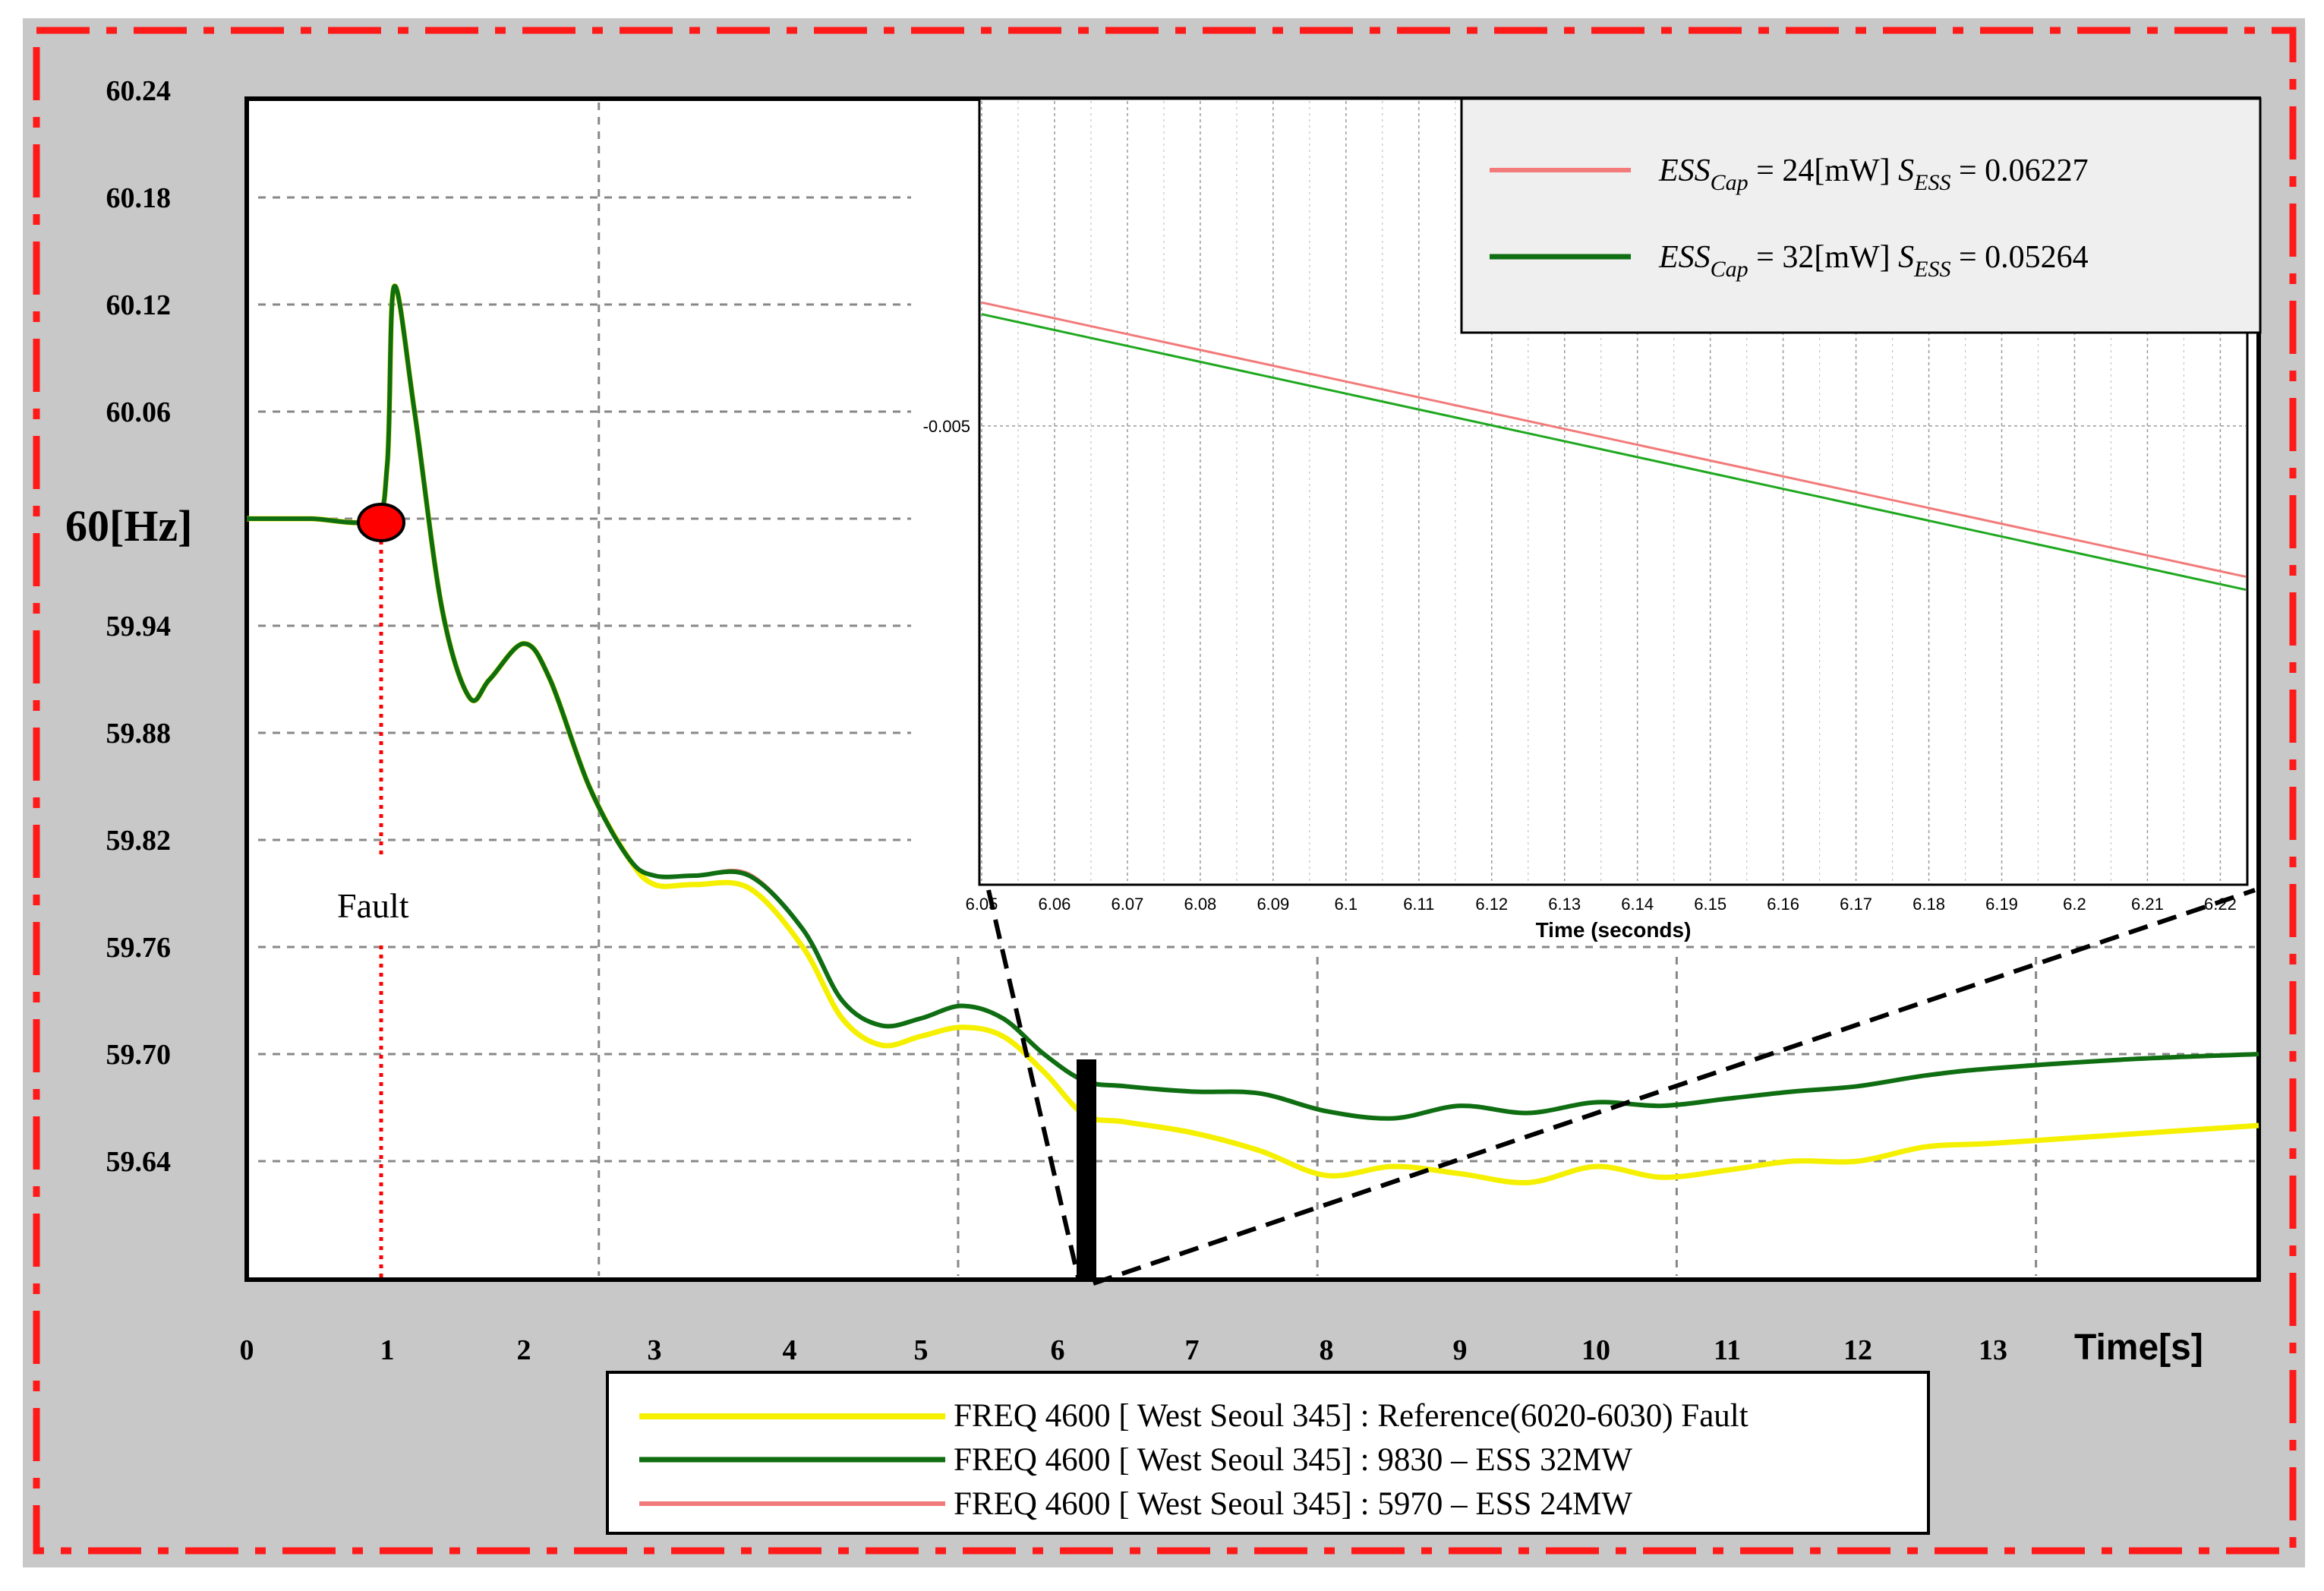 The height and width of the screenshot is (1591, 2324). What do you see at coordinates (1638, 904) in the screenshot?
I see `inset-x-tick-label: 6.14` at bounding box center [1638, 904].